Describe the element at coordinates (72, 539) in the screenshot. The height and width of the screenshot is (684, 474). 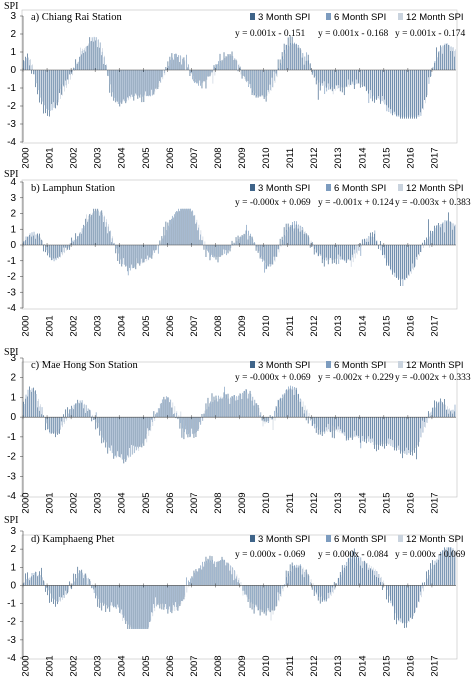
I see `chart-title: d) Kamphaeng Phet` at that location.